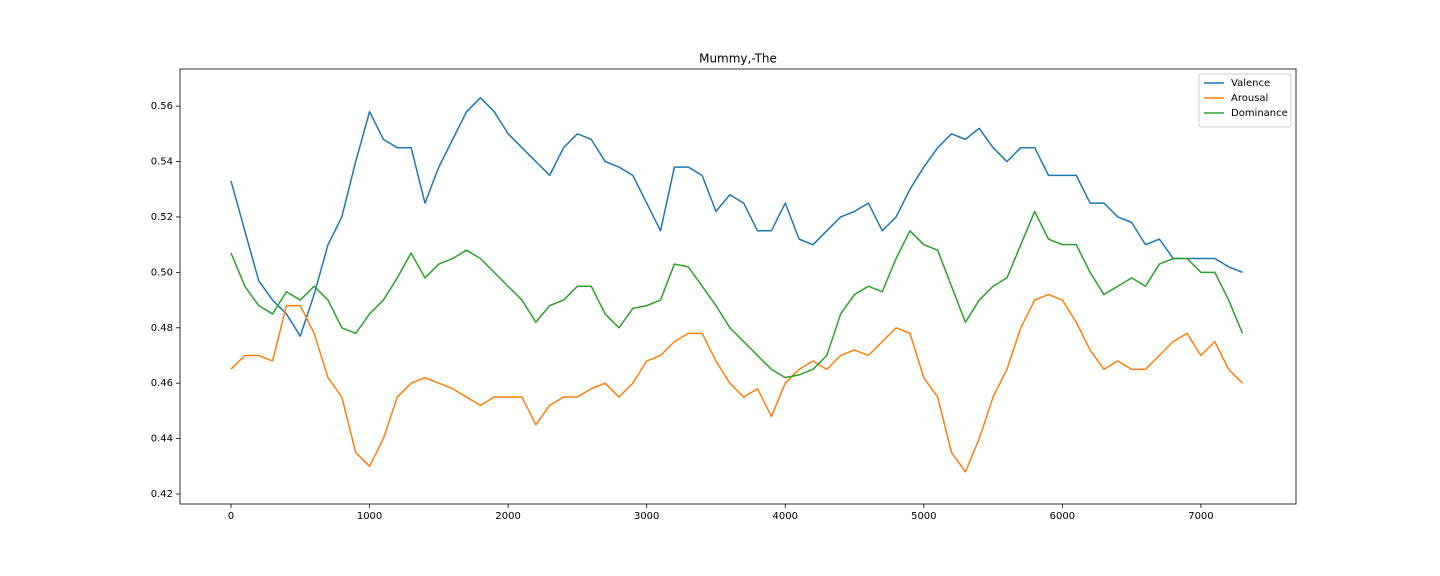 This screenshot has height=576, width=1440. Describe the element at coordinates (162, 494) in the screenshot. I see `y-tick-label: 0.42` at that location.